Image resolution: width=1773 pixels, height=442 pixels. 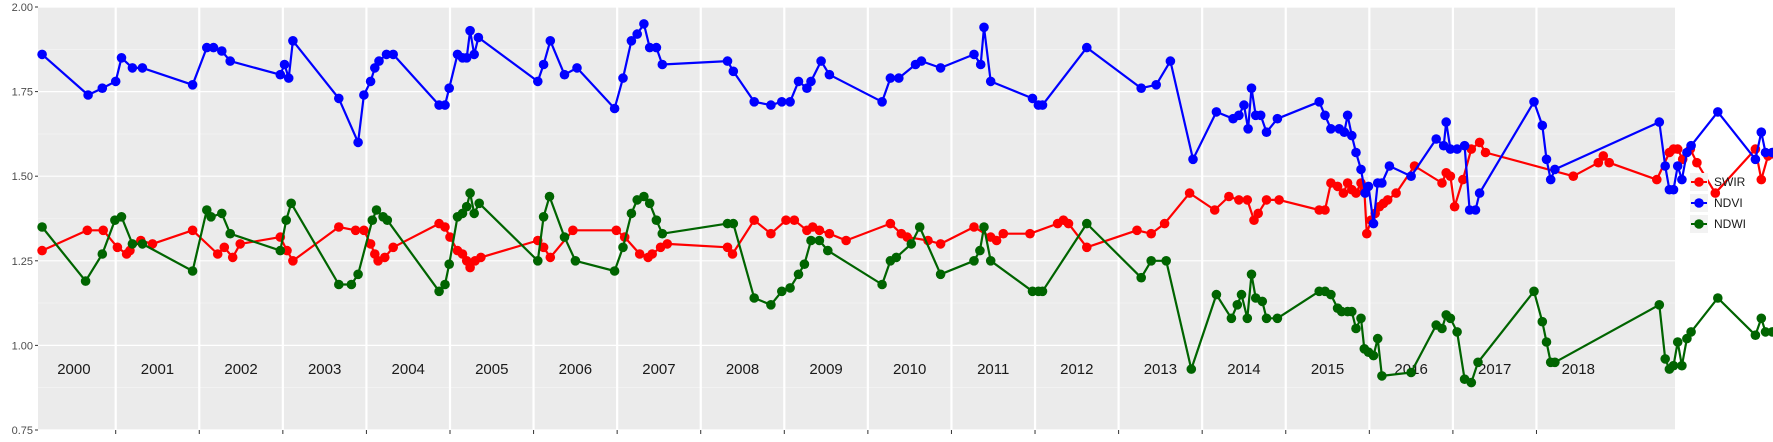 What do you see at coordinates (575, 369) in the screenshot?
I see `year-label: 2006` at bounding box center [575, 369].